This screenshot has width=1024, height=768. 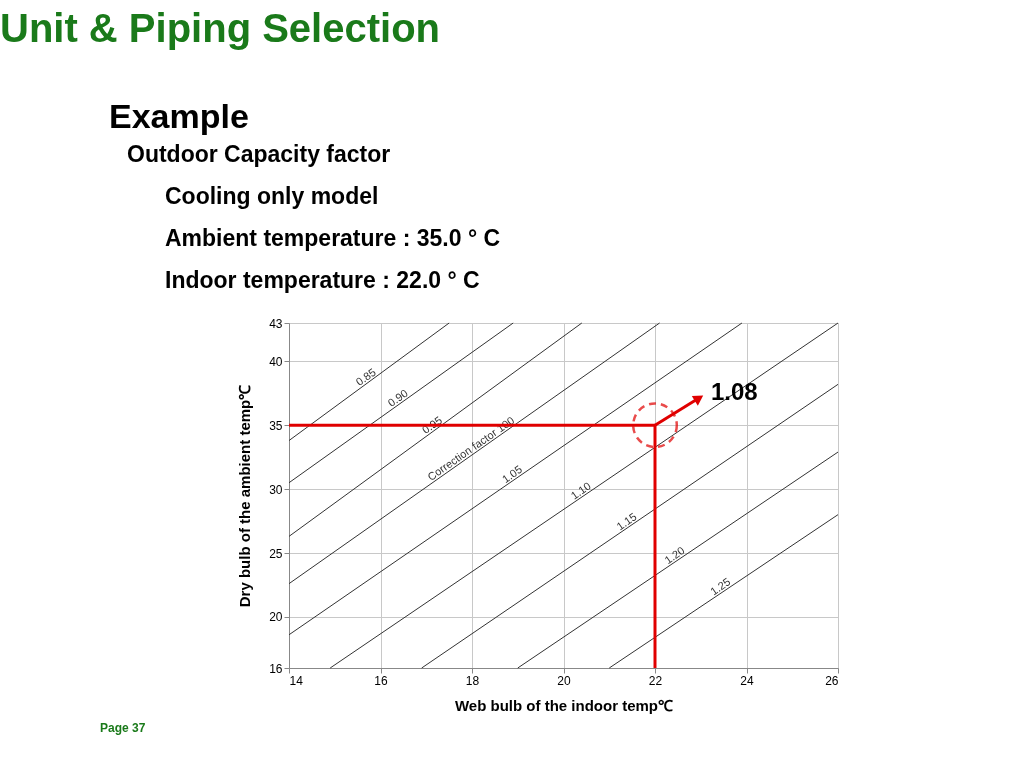 What do you see at coordinates (276, 489) in the screenshot?
I see `y-tick-label: 30` at bounding box center [276, 489].